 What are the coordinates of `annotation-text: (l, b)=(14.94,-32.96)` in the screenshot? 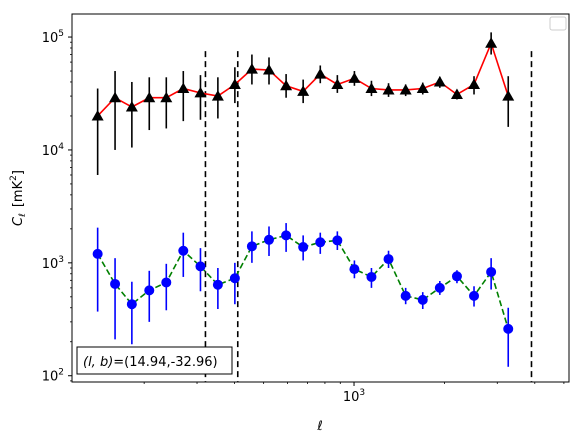 It's located at (150, 362).